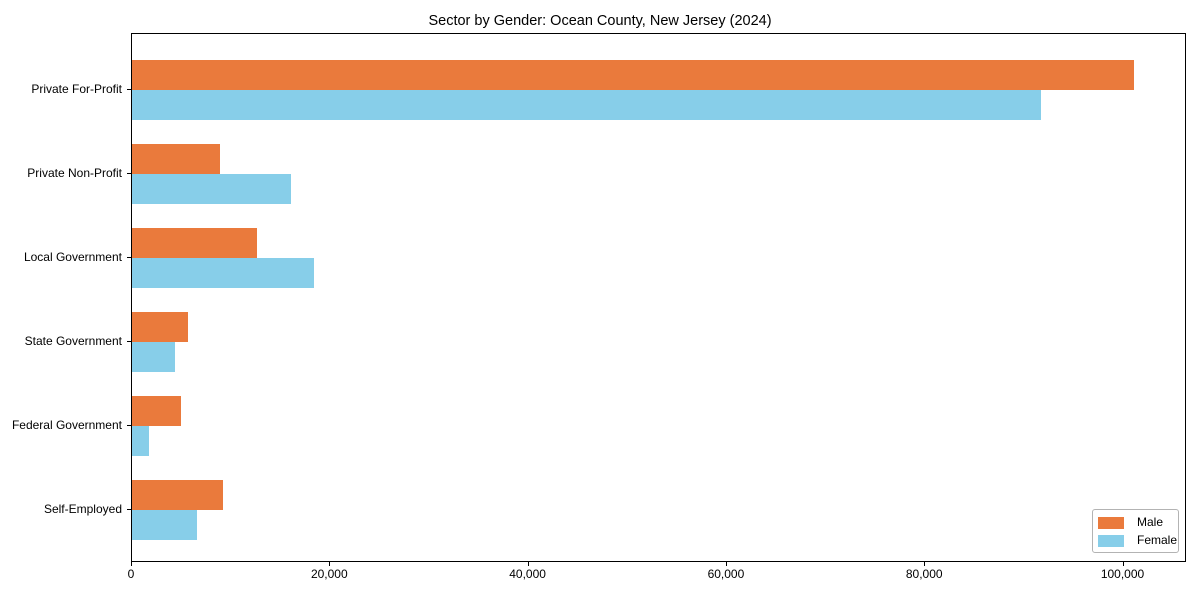 The width and height of the screenshot is (1200, 600). What do you see at coordinates (1157, 540) in the screenshot?
I see `legend-label-female: Female` at bounding box center [1157, 540].